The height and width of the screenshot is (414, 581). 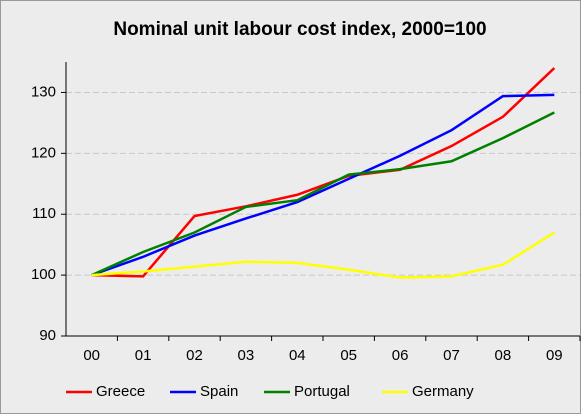 I want to click on x-tick-label: 07, so click(x=451, y=355).